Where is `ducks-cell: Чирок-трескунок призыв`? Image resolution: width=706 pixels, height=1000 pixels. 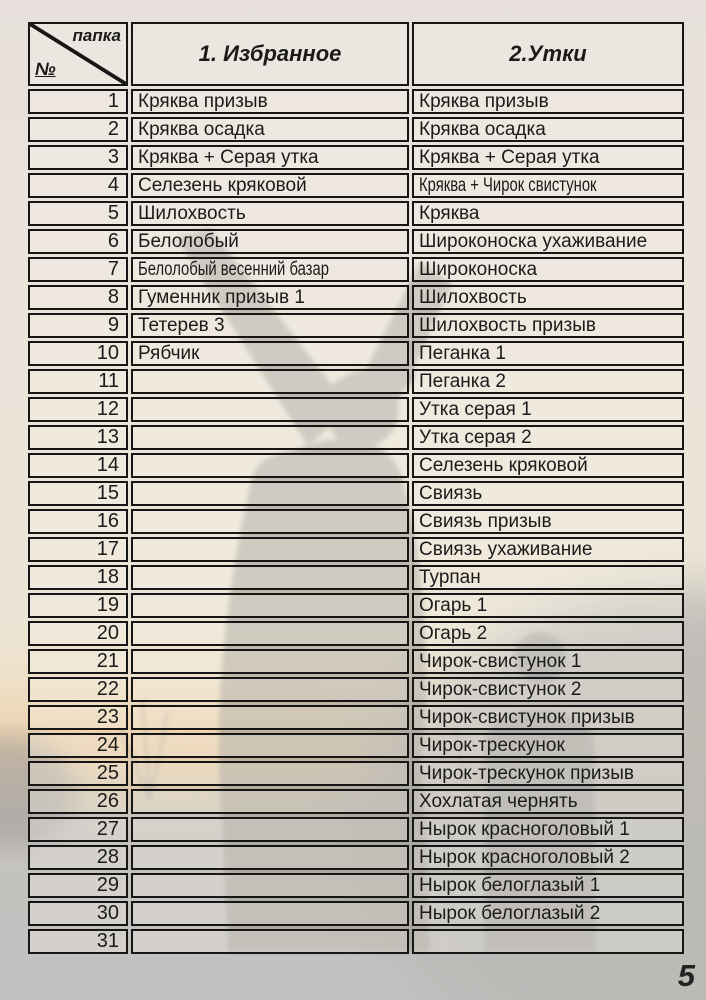 ducks-cell: Чирок-трескунок призыв is located at coordinates (548, 773).